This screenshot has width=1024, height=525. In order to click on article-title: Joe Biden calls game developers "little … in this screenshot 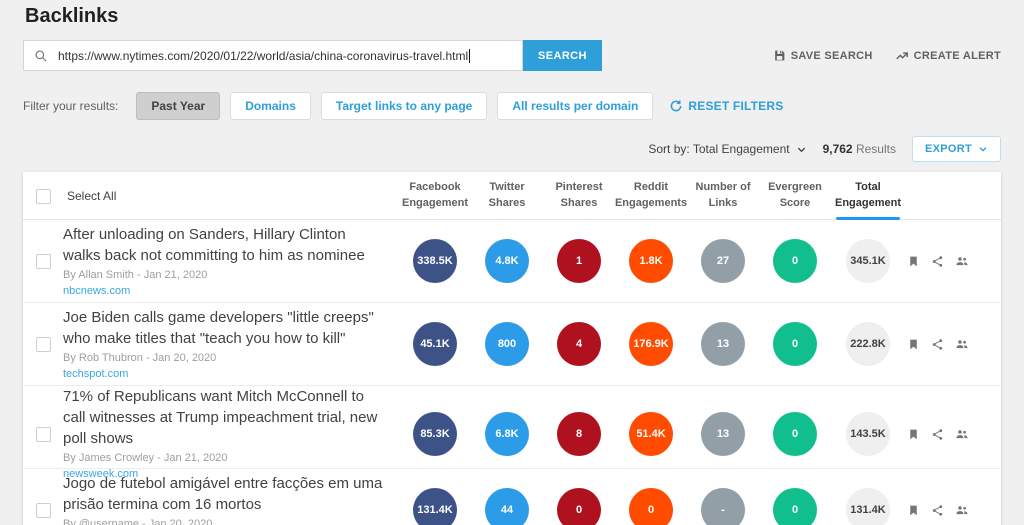, I will do `click(218, 327)`.